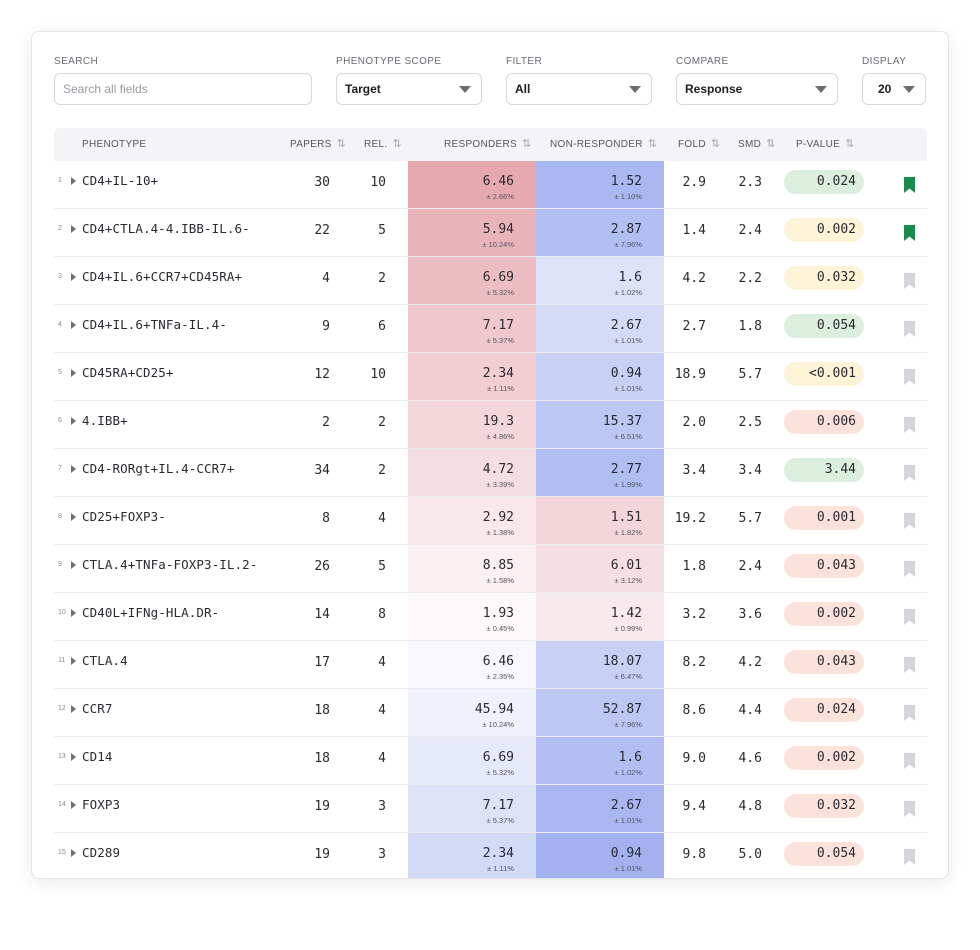 The image size is (980, 950). I want to click on col-phenotype-label: PHENOTYPE, so click(114, 144).